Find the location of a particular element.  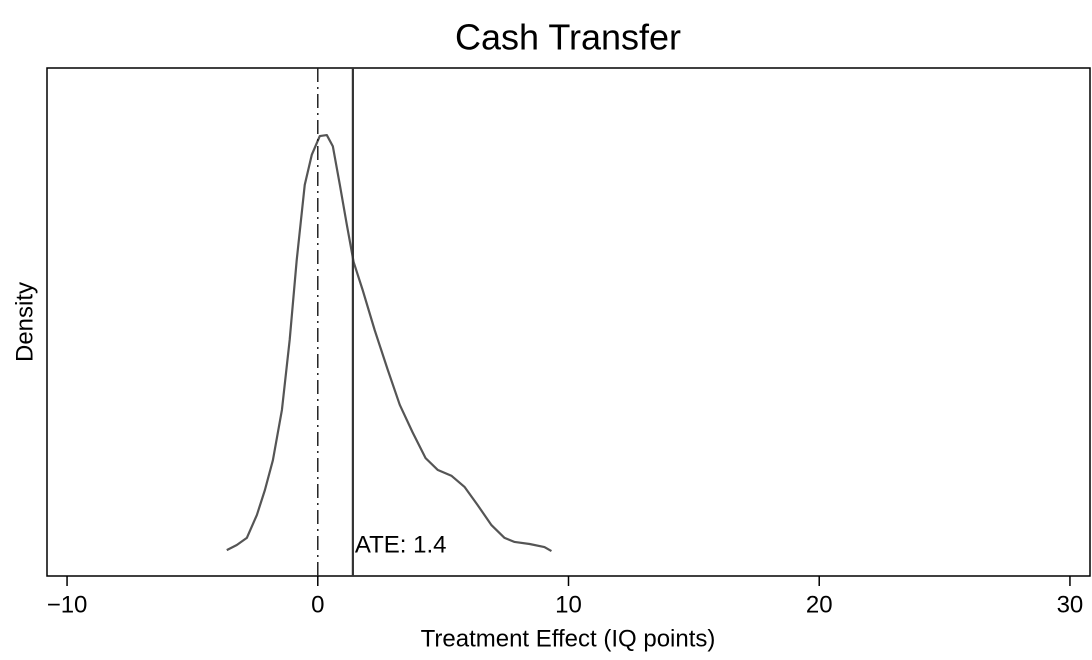

x-tick-label: −10 is located at coordinates (67, 604).